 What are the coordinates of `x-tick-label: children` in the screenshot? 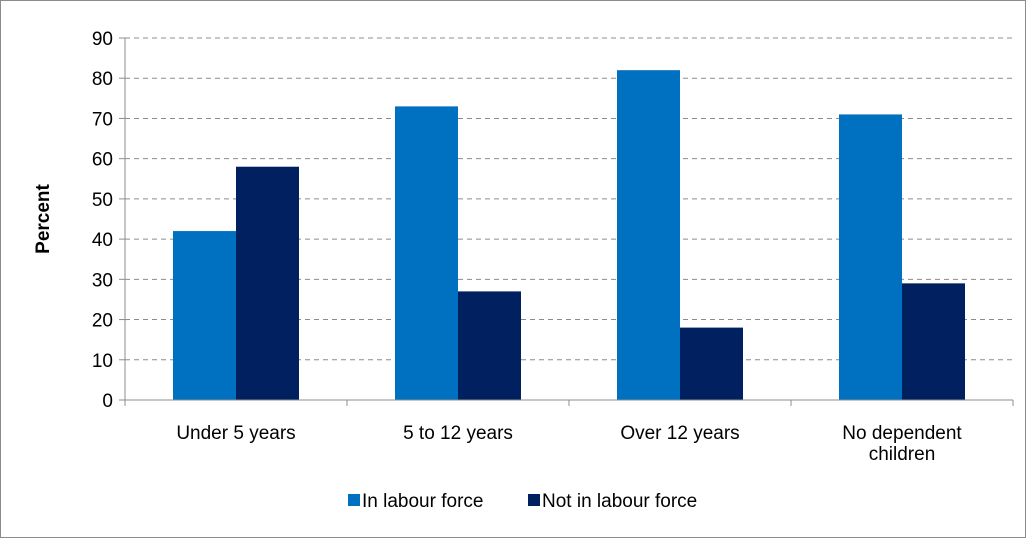 It's located at (902, 454).